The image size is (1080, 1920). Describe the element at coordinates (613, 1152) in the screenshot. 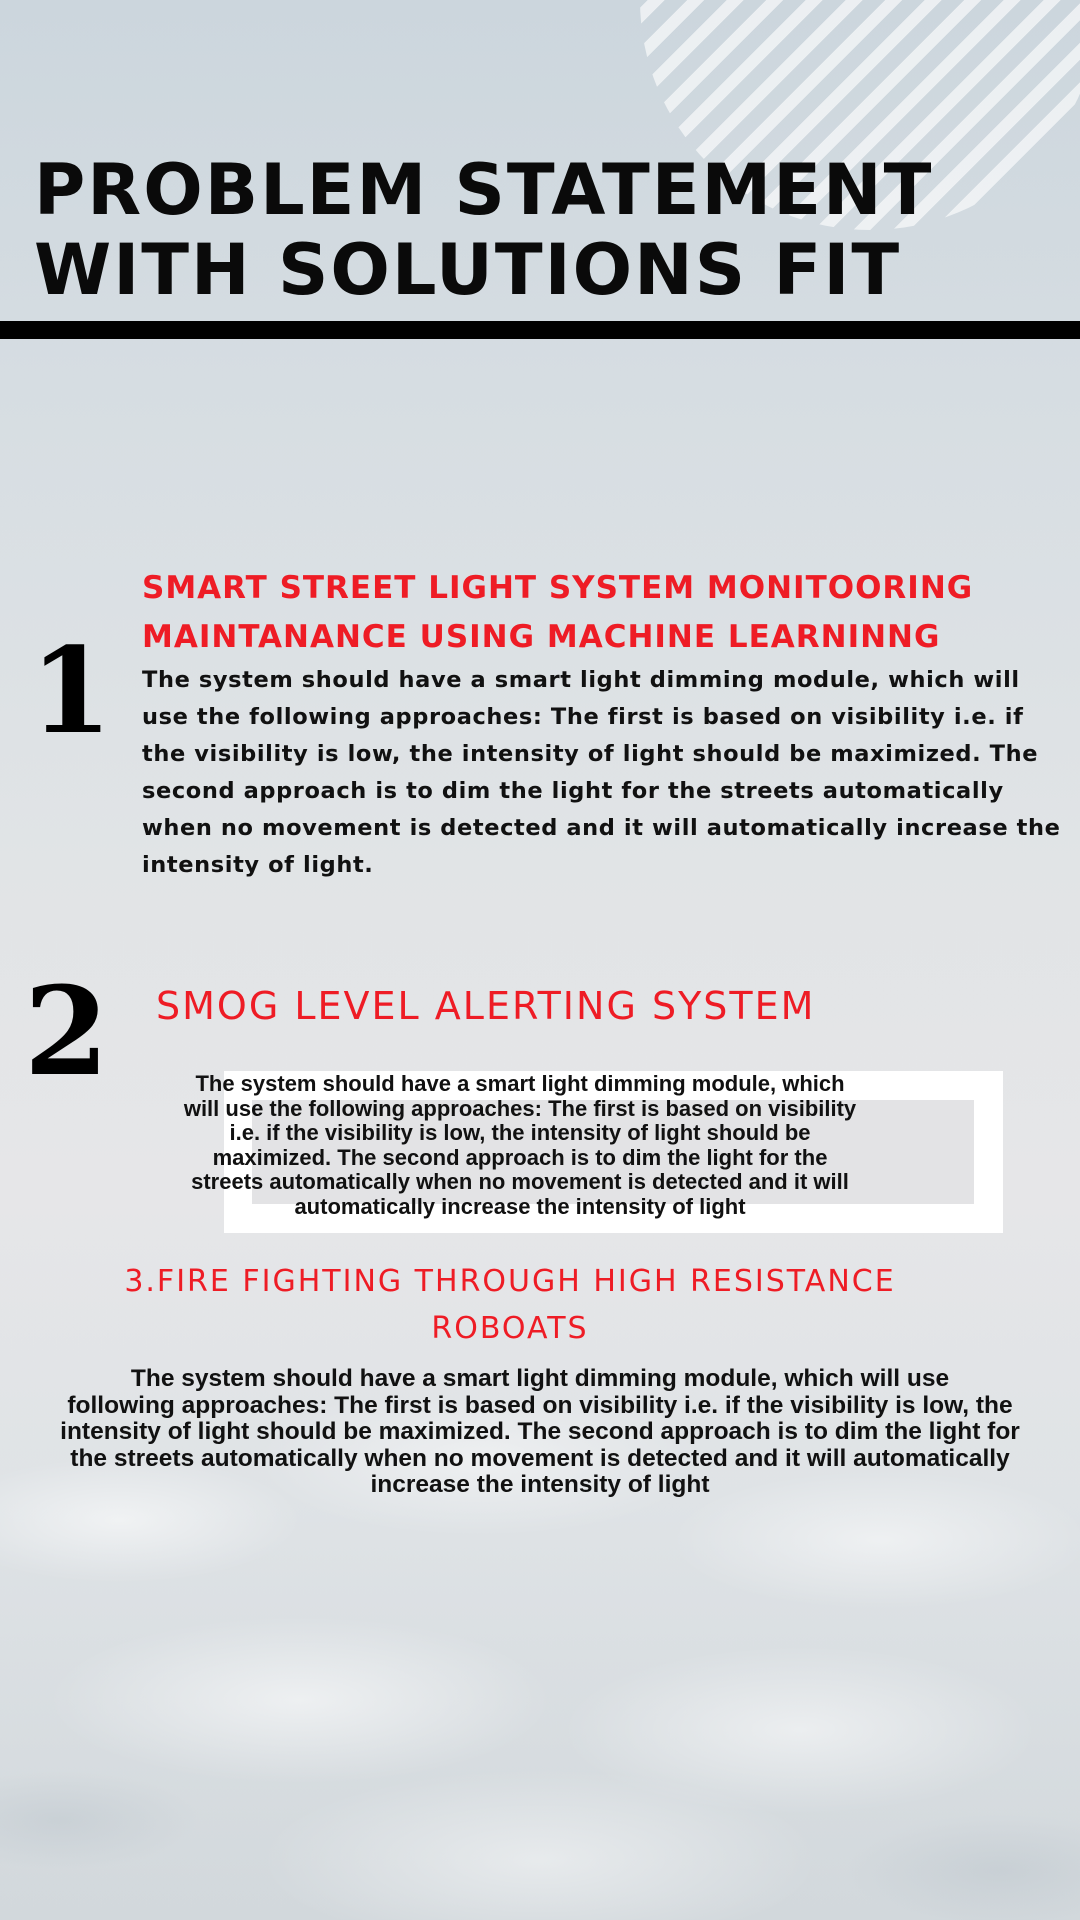

I see `section-2-frame-inner` at that location.